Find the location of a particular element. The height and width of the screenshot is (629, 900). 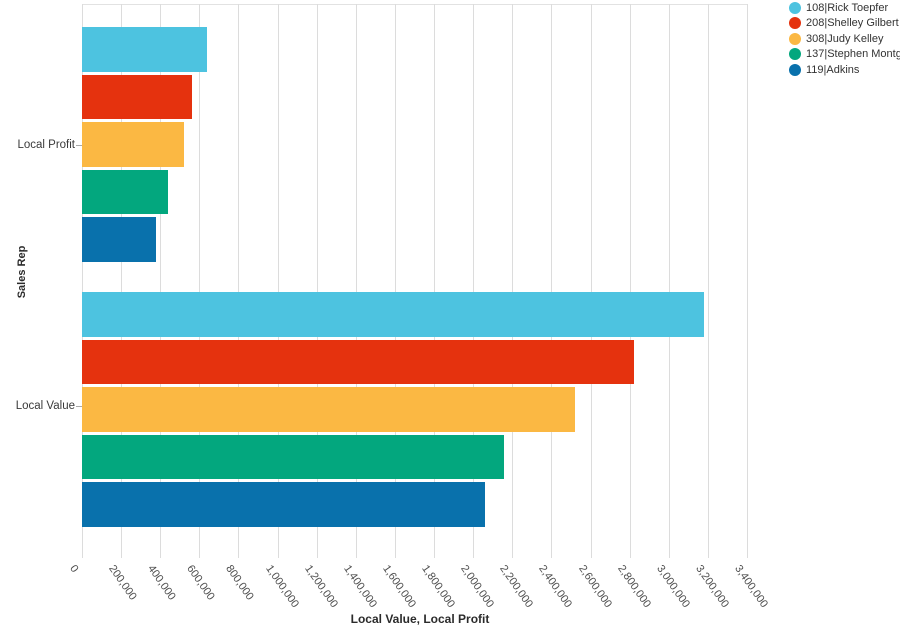

legend-item-4: 119|Adkins is located at coordinates (844, 70).